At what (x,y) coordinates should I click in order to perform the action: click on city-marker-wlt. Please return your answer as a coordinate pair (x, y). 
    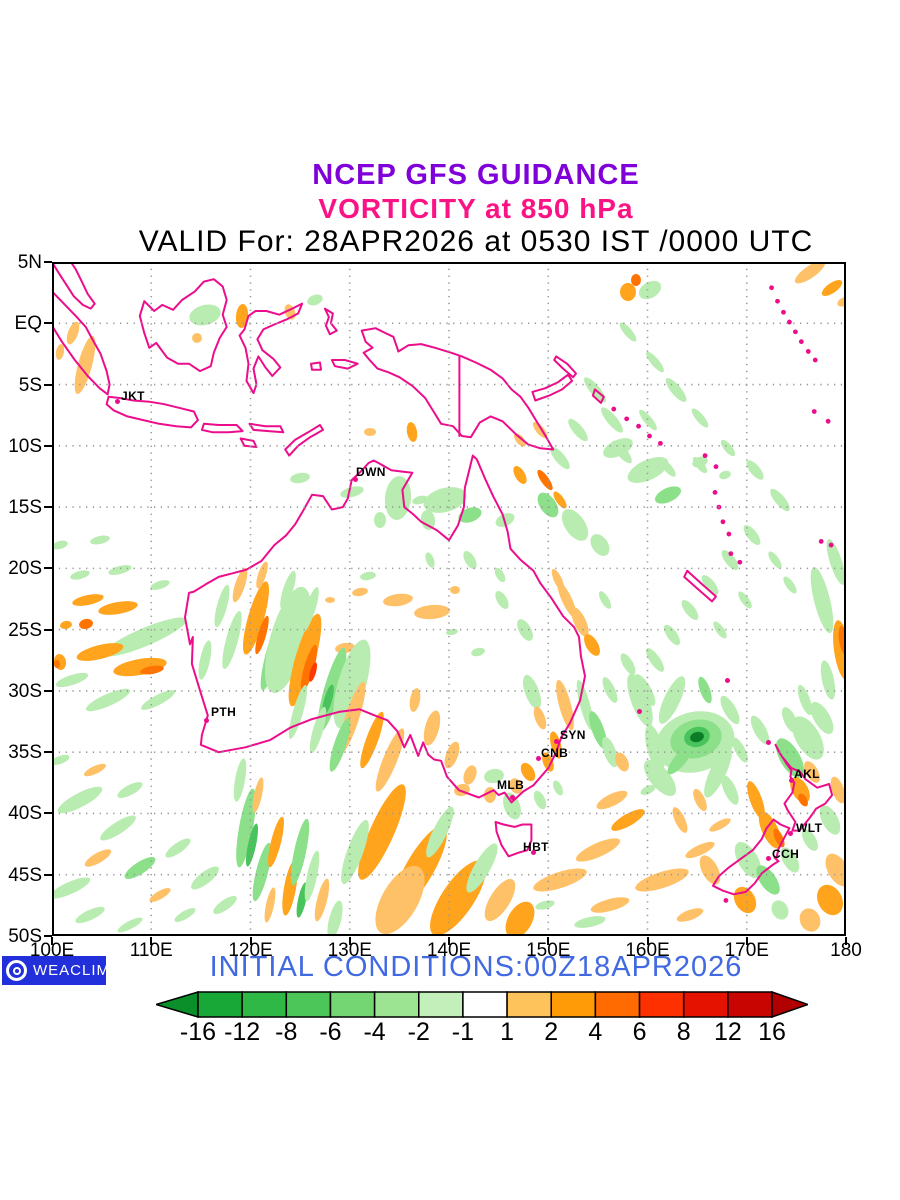
    Looking at the image, I should click on (790, 833).